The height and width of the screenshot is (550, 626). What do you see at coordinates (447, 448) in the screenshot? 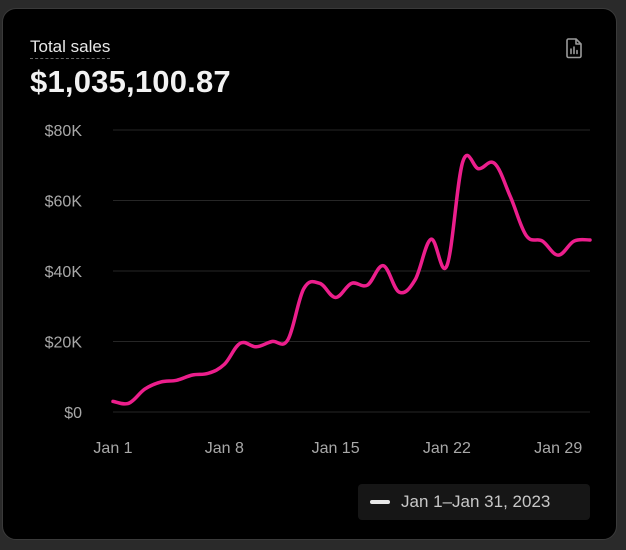
I see `x-tick-label: Jan 22` at bounding box center [447, 448].